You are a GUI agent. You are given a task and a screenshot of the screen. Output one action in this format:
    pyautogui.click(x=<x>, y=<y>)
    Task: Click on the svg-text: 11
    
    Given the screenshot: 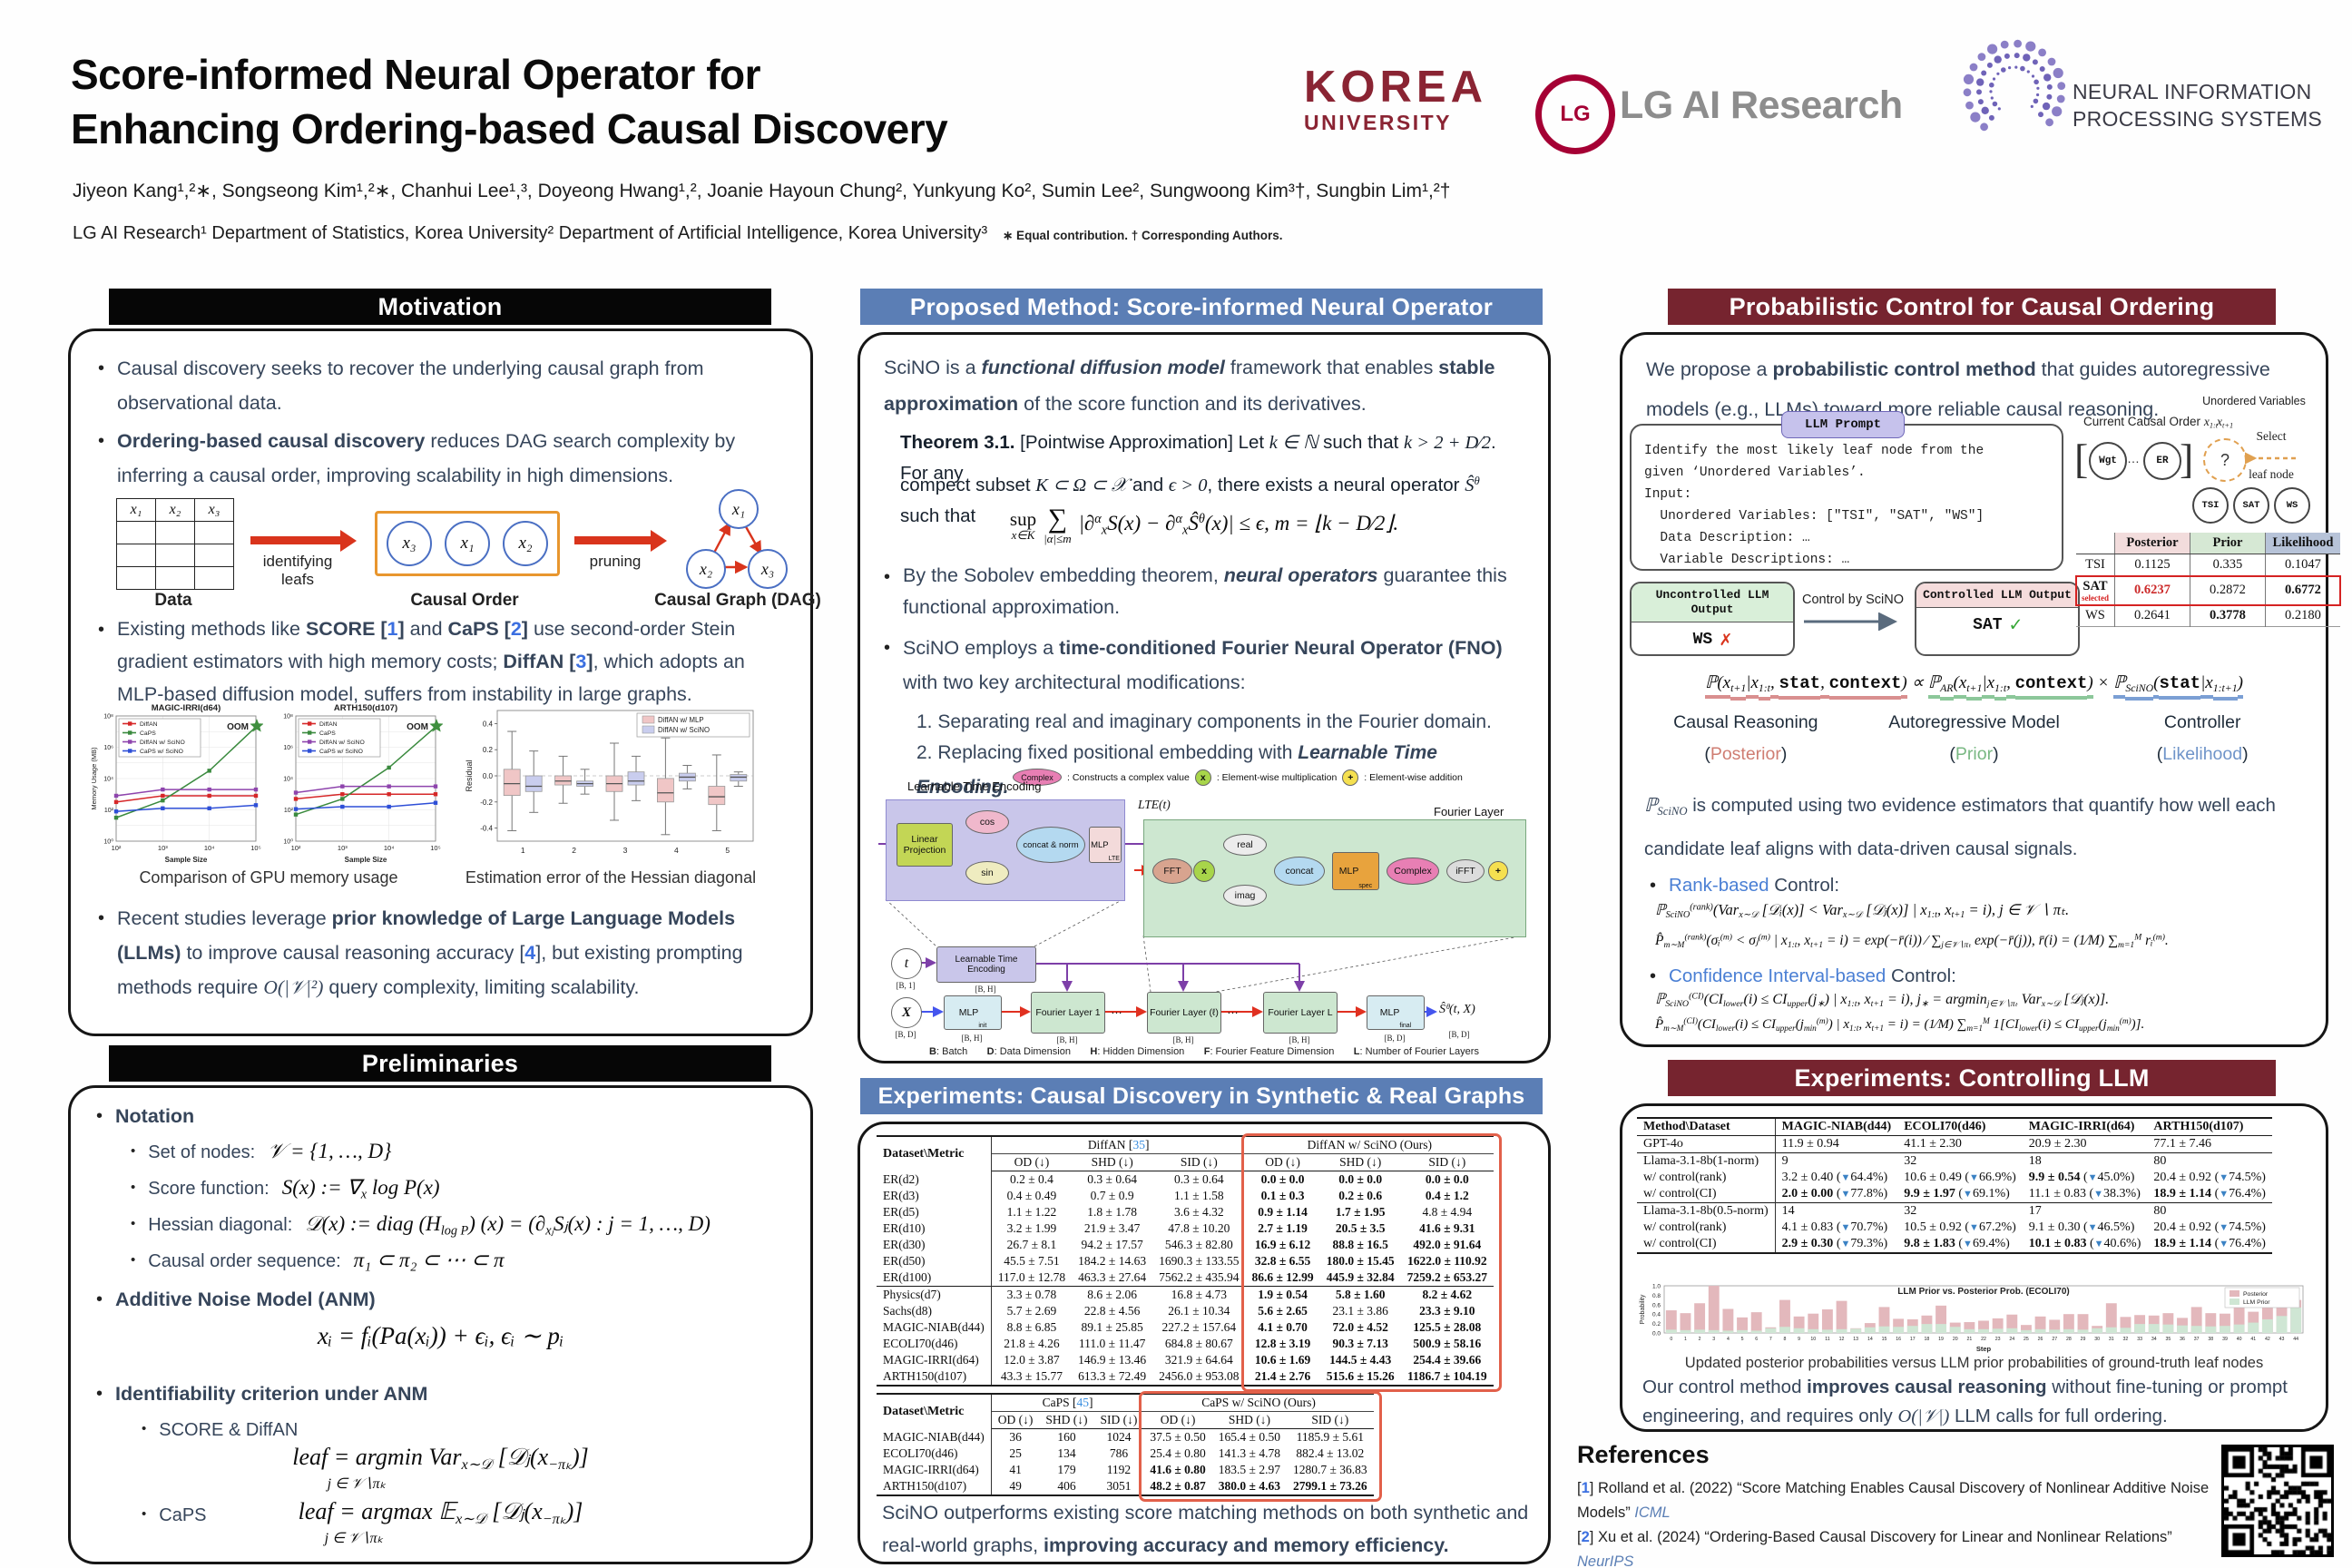 What is the action you would take?
    pyautogui.click(x=1827, y=1339)
    